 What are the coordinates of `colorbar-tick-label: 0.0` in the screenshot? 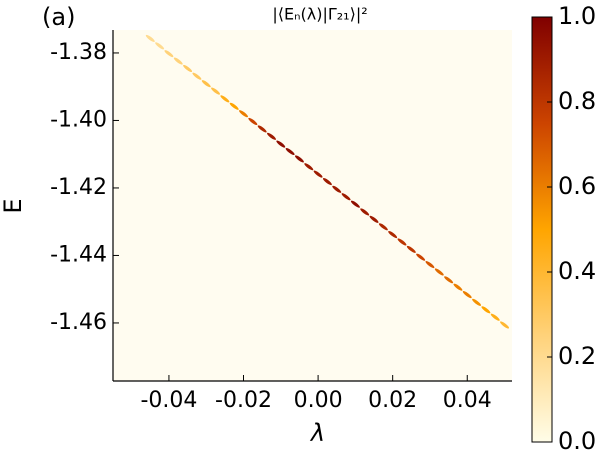 It's located at (577, 438).